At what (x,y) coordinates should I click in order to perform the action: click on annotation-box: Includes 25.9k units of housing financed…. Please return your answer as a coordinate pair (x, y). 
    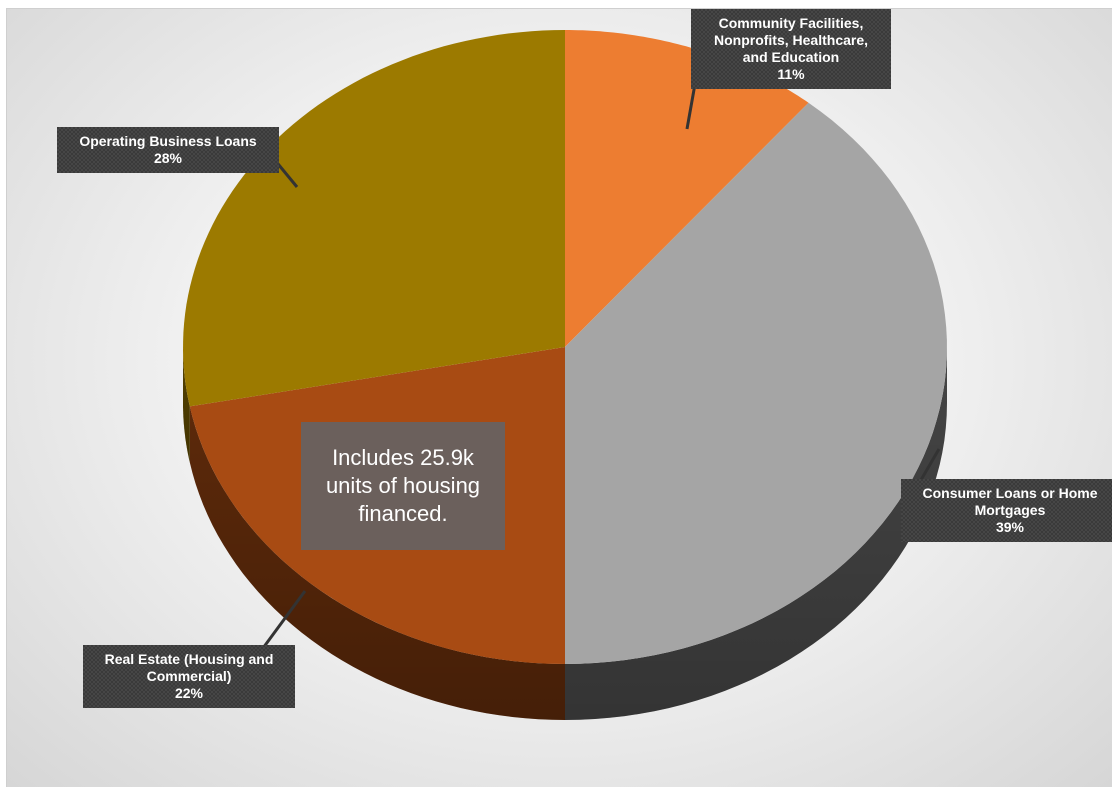
    Looking at the image, I should click on (403, 486).